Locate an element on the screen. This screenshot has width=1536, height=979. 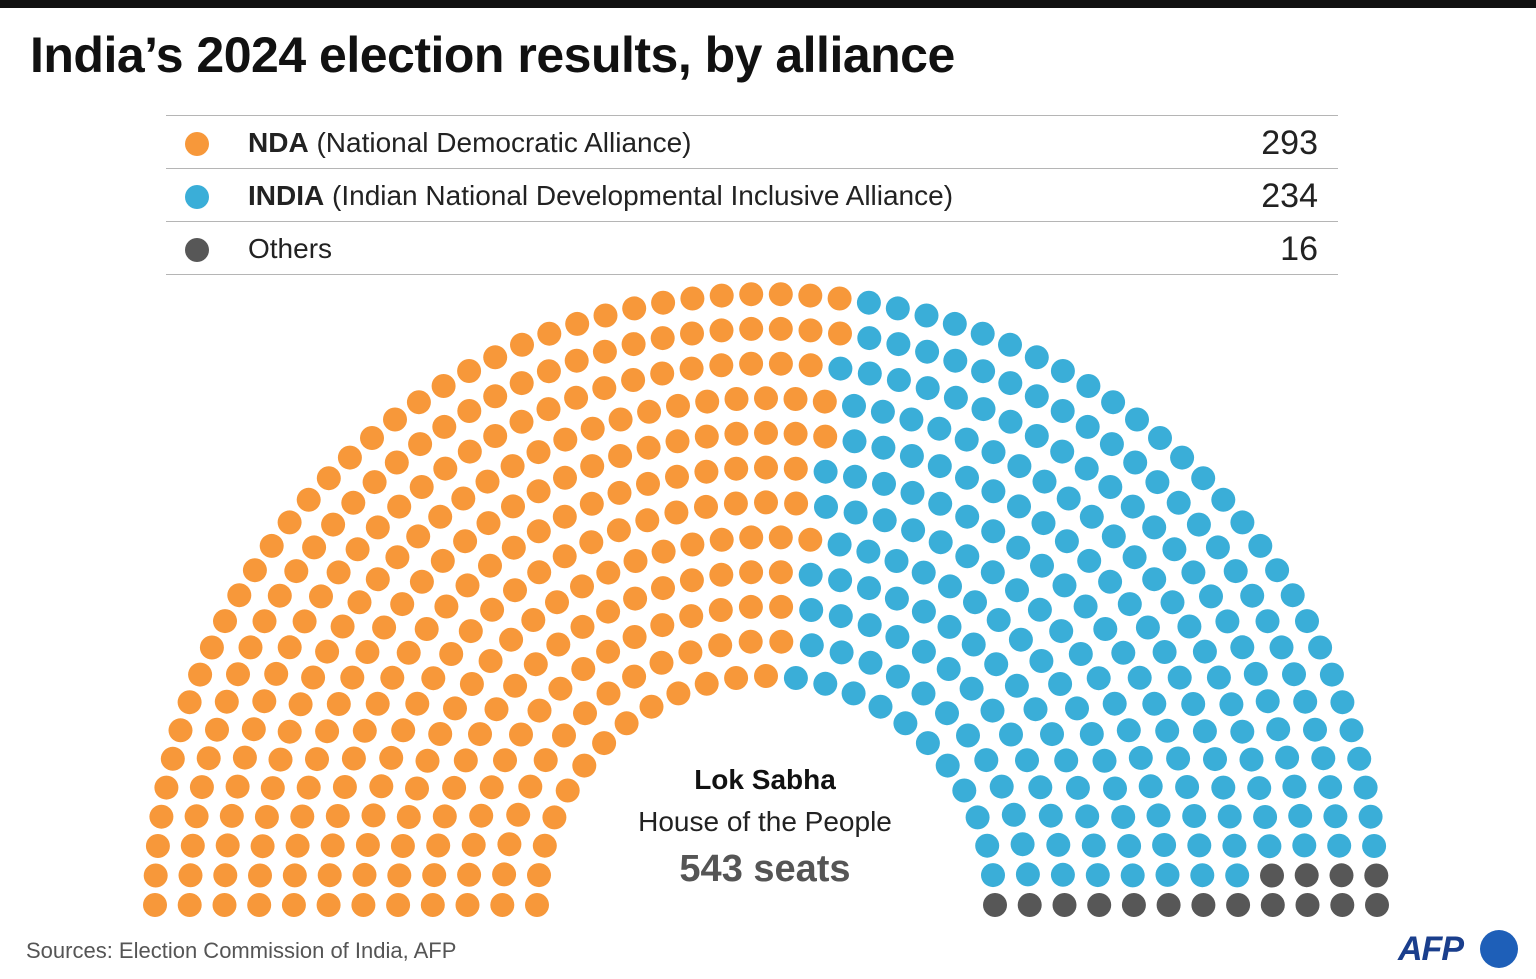
legend-label-others: Others is located at coordinates (290, 248).